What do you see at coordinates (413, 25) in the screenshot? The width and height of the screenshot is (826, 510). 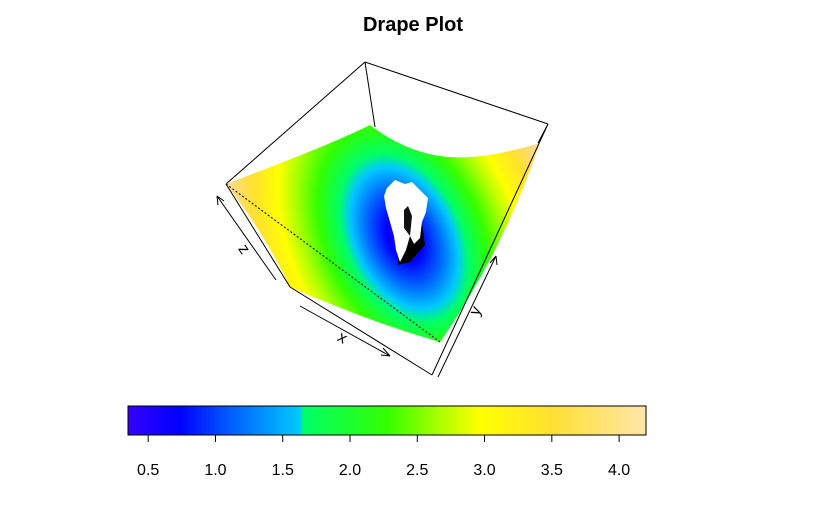 I see `chart-title: Drape Plot` at bounding box center [413, 25].